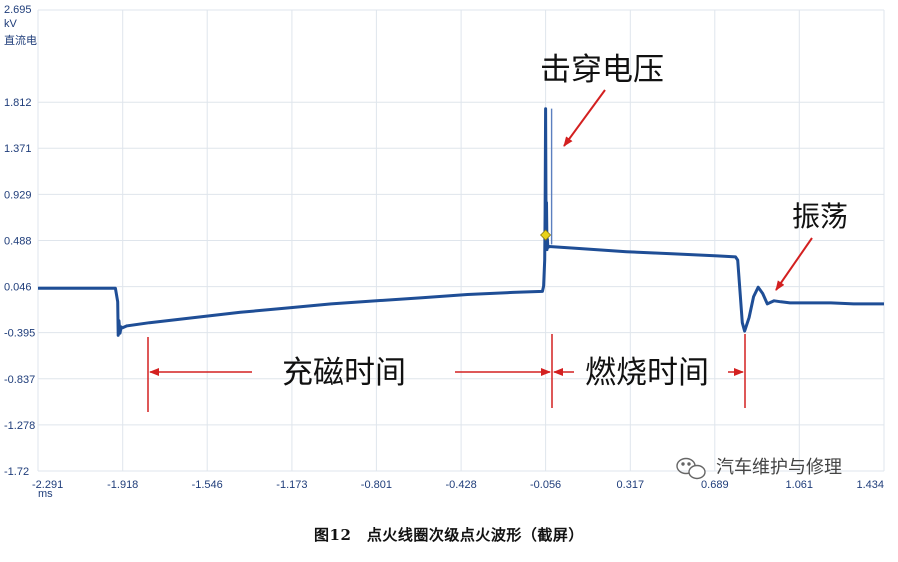 The width and height of the screenshot is (898, 562). I want to click on y-tick-label: 0.046, so click(18, 288).